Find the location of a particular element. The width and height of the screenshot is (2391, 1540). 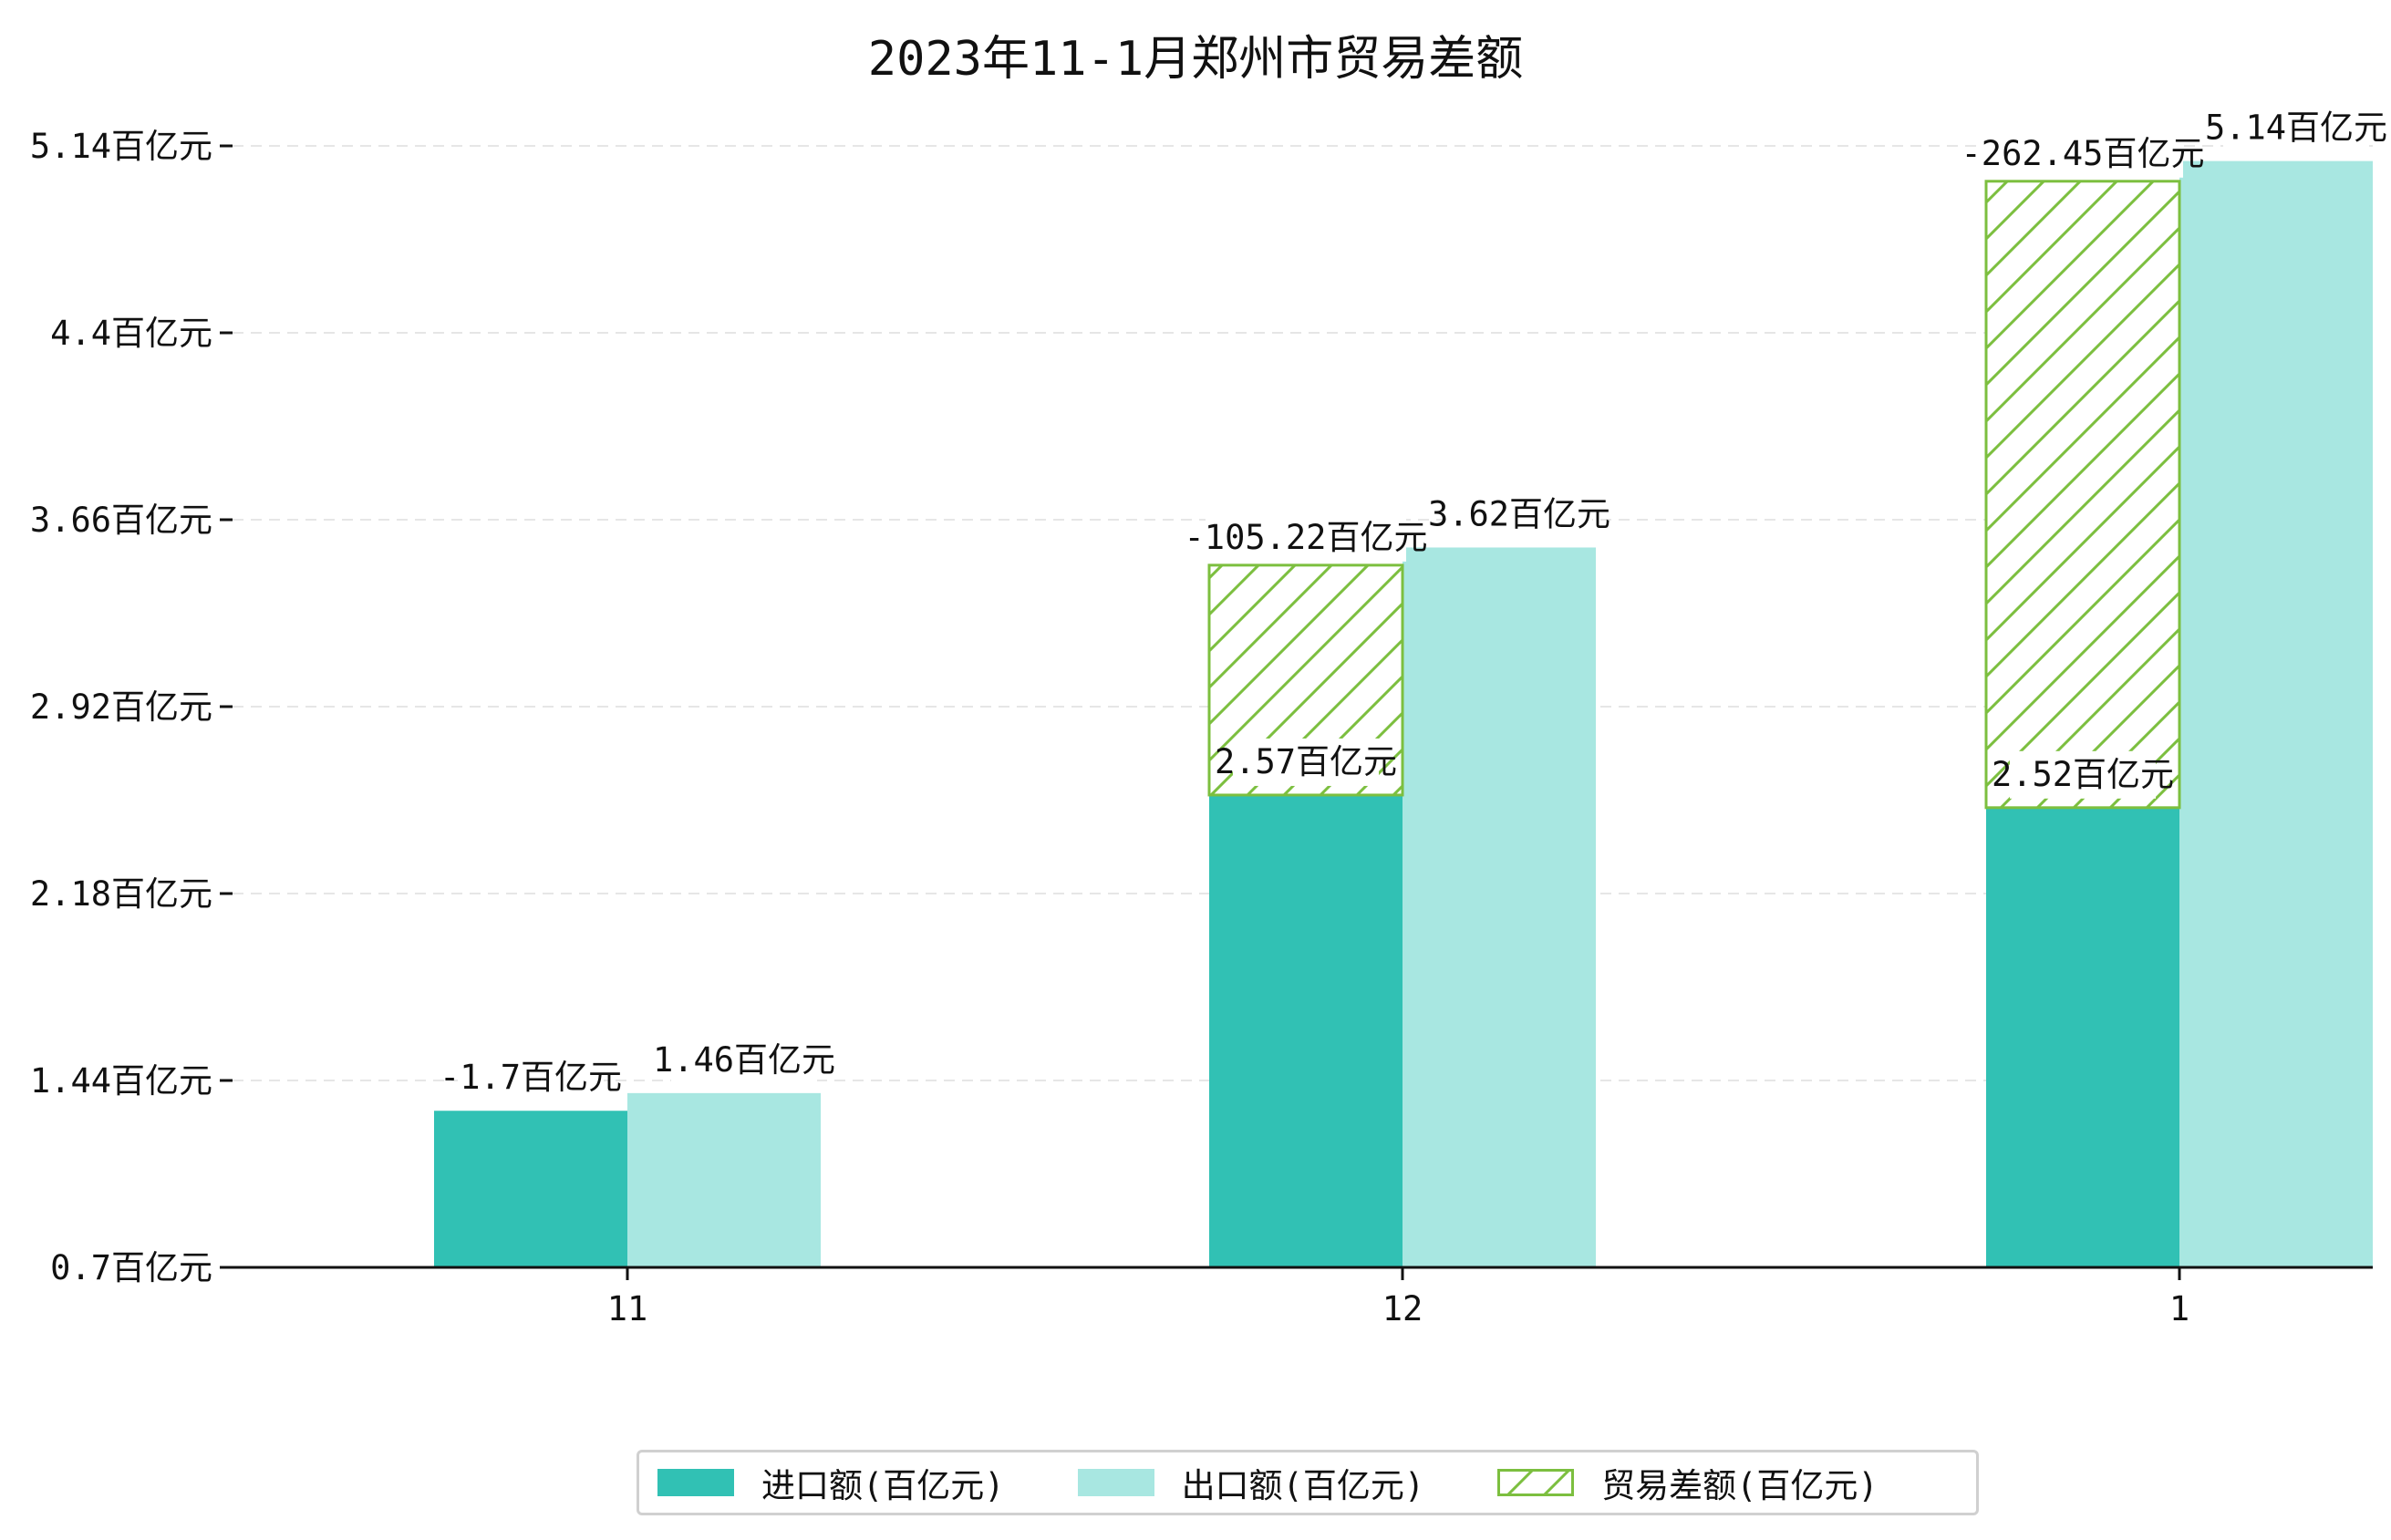

chart-legend: 进口额(百亿元) 出口额(百亿元) 贸易差额(百亿元) is located at coordinates (1308, 1482).